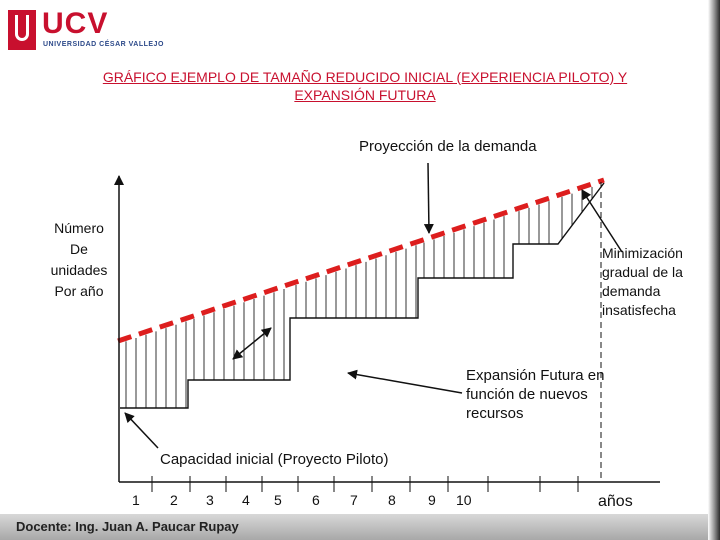 This screenshot has height=540, width=720. What do you see at coordinates (714, 270) in the screenshot?
I see `right-frame-shadow` at bounding box center [714, 270].